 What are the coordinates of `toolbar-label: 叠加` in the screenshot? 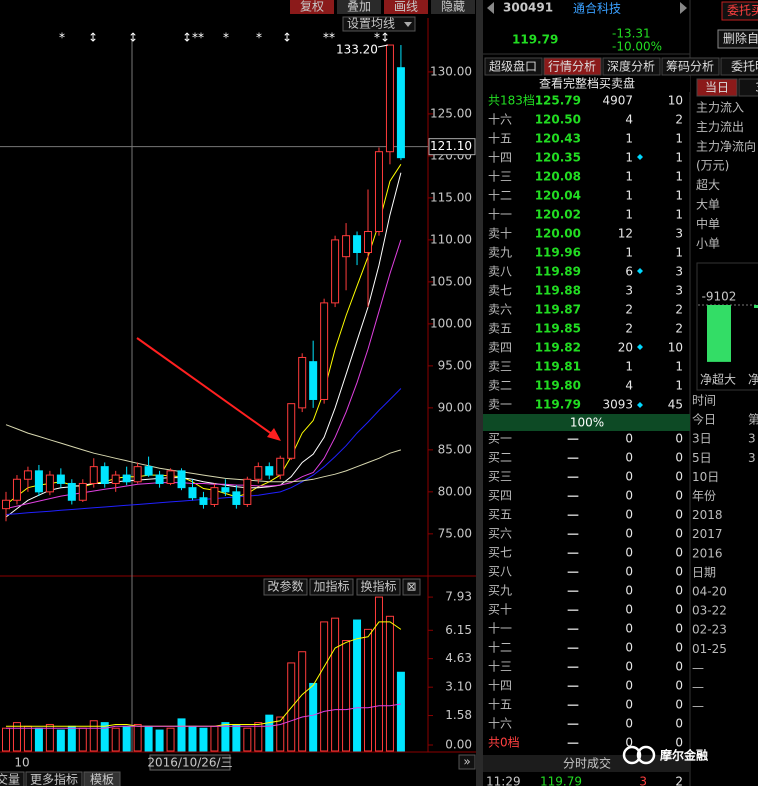 It's located at (359, 7).